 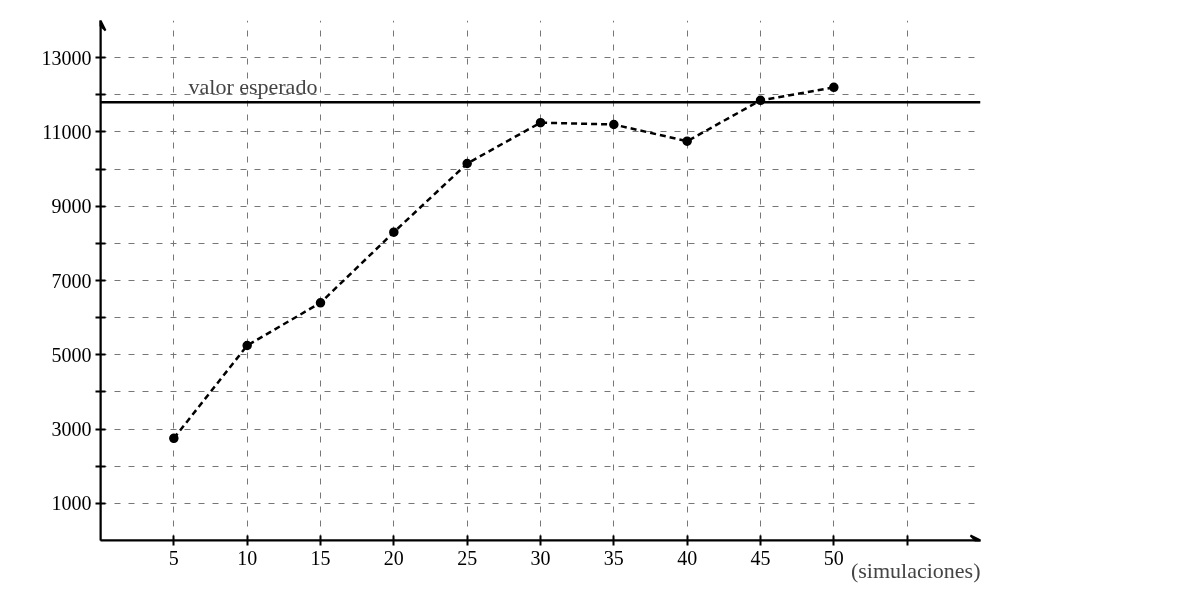 What do you see at coordinates (71, 354) in the screenshot?
I see `y-tick-label: 5000` at bounding box center [71, 354].